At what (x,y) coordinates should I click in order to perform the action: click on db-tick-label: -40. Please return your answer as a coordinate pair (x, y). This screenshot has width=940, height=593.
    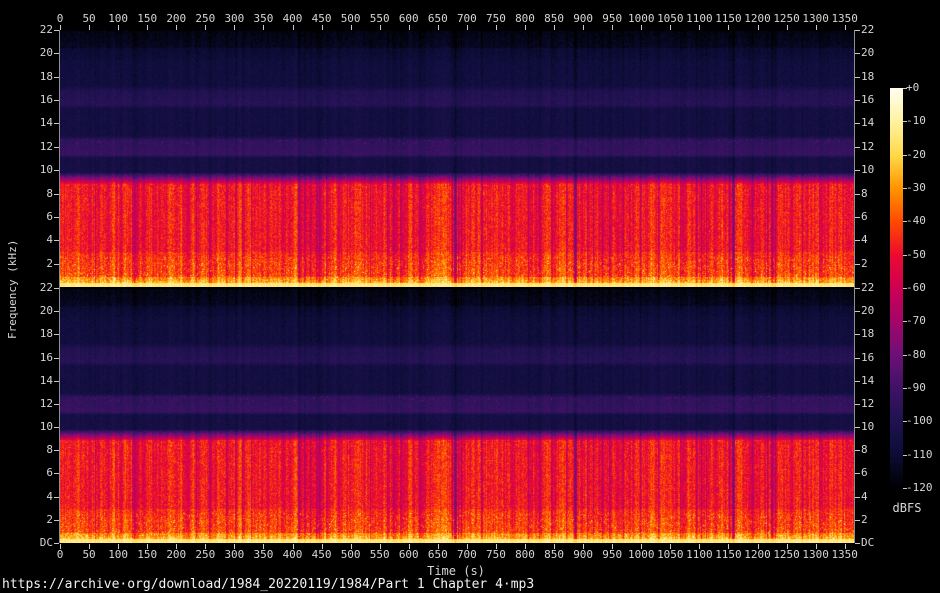
    Looking at the image, I should click on (916, 220).